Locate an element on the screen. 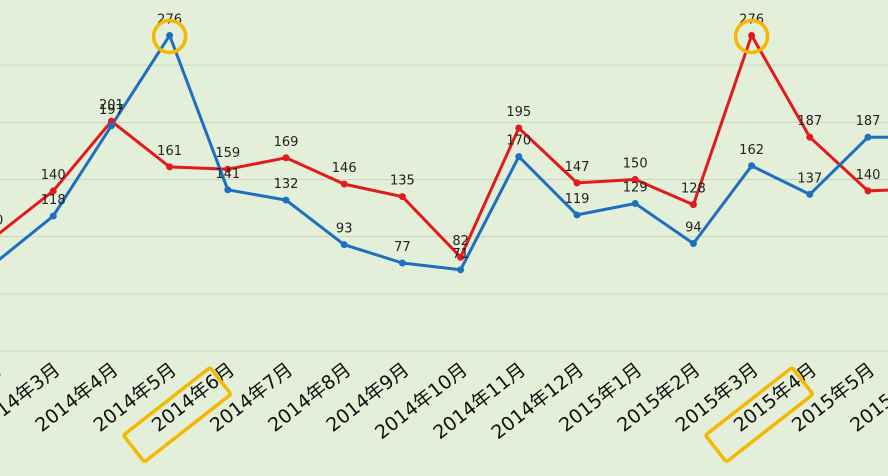  data-label: 94 is located at coordinates (693, 228).